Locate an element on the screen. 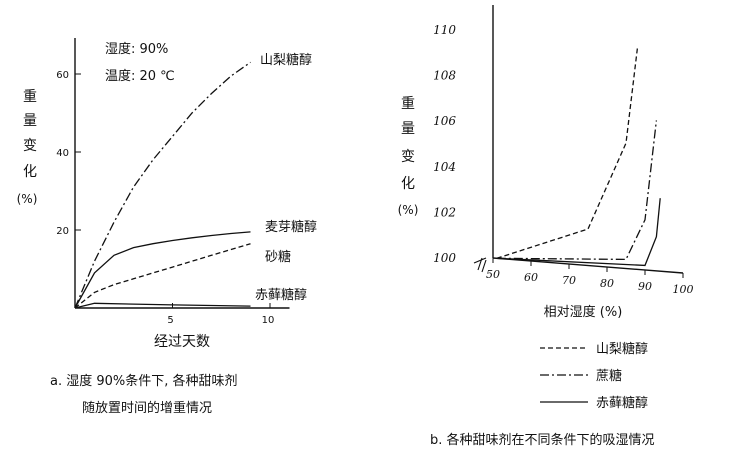 The image size is (730, 463). x-axis-label: 经过天数 is located at coordinates (182, 342).